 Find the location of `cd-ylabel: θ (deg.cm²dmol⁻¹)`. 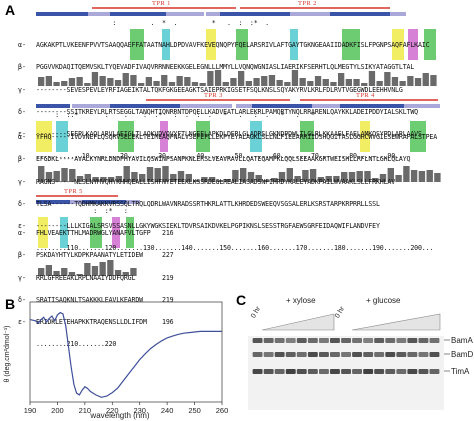

cd-ylabel: θ (deg.cm²dmol⁻¹) is located at coordinates (7, 354).